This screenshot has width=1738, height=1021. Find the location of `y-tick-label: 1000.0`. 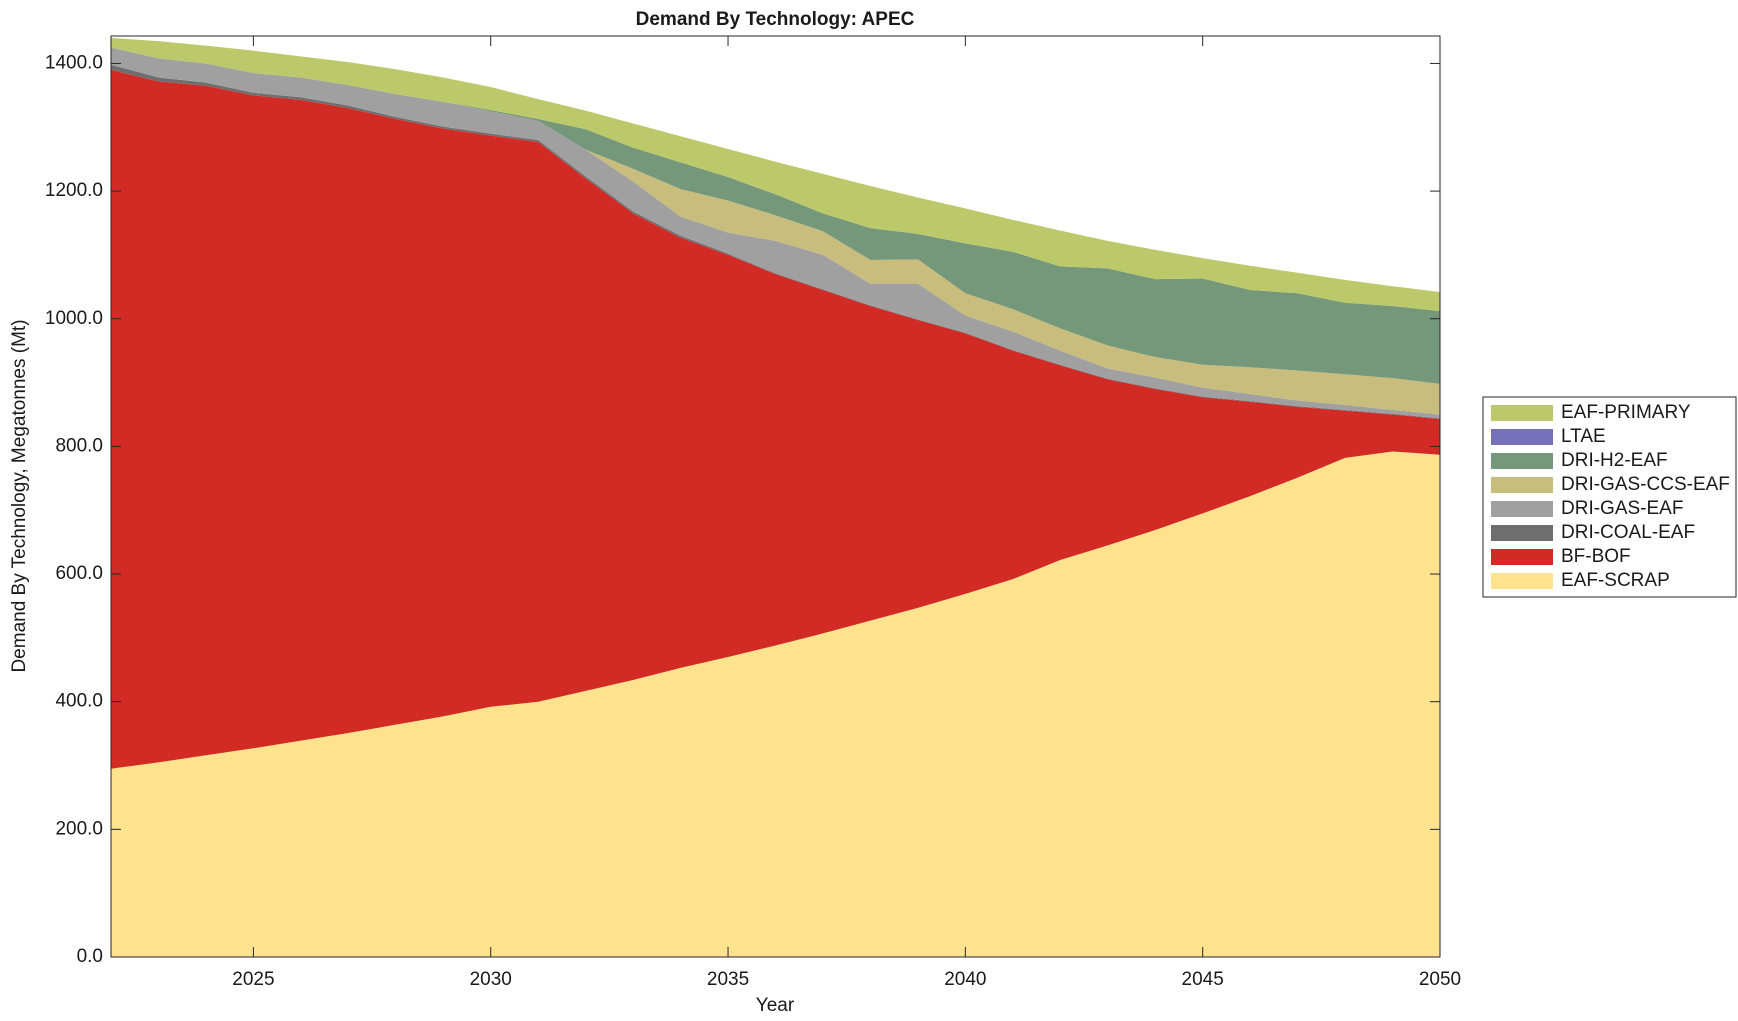

y-tick-label: 1000.0 is located at coordinates (74, 318).